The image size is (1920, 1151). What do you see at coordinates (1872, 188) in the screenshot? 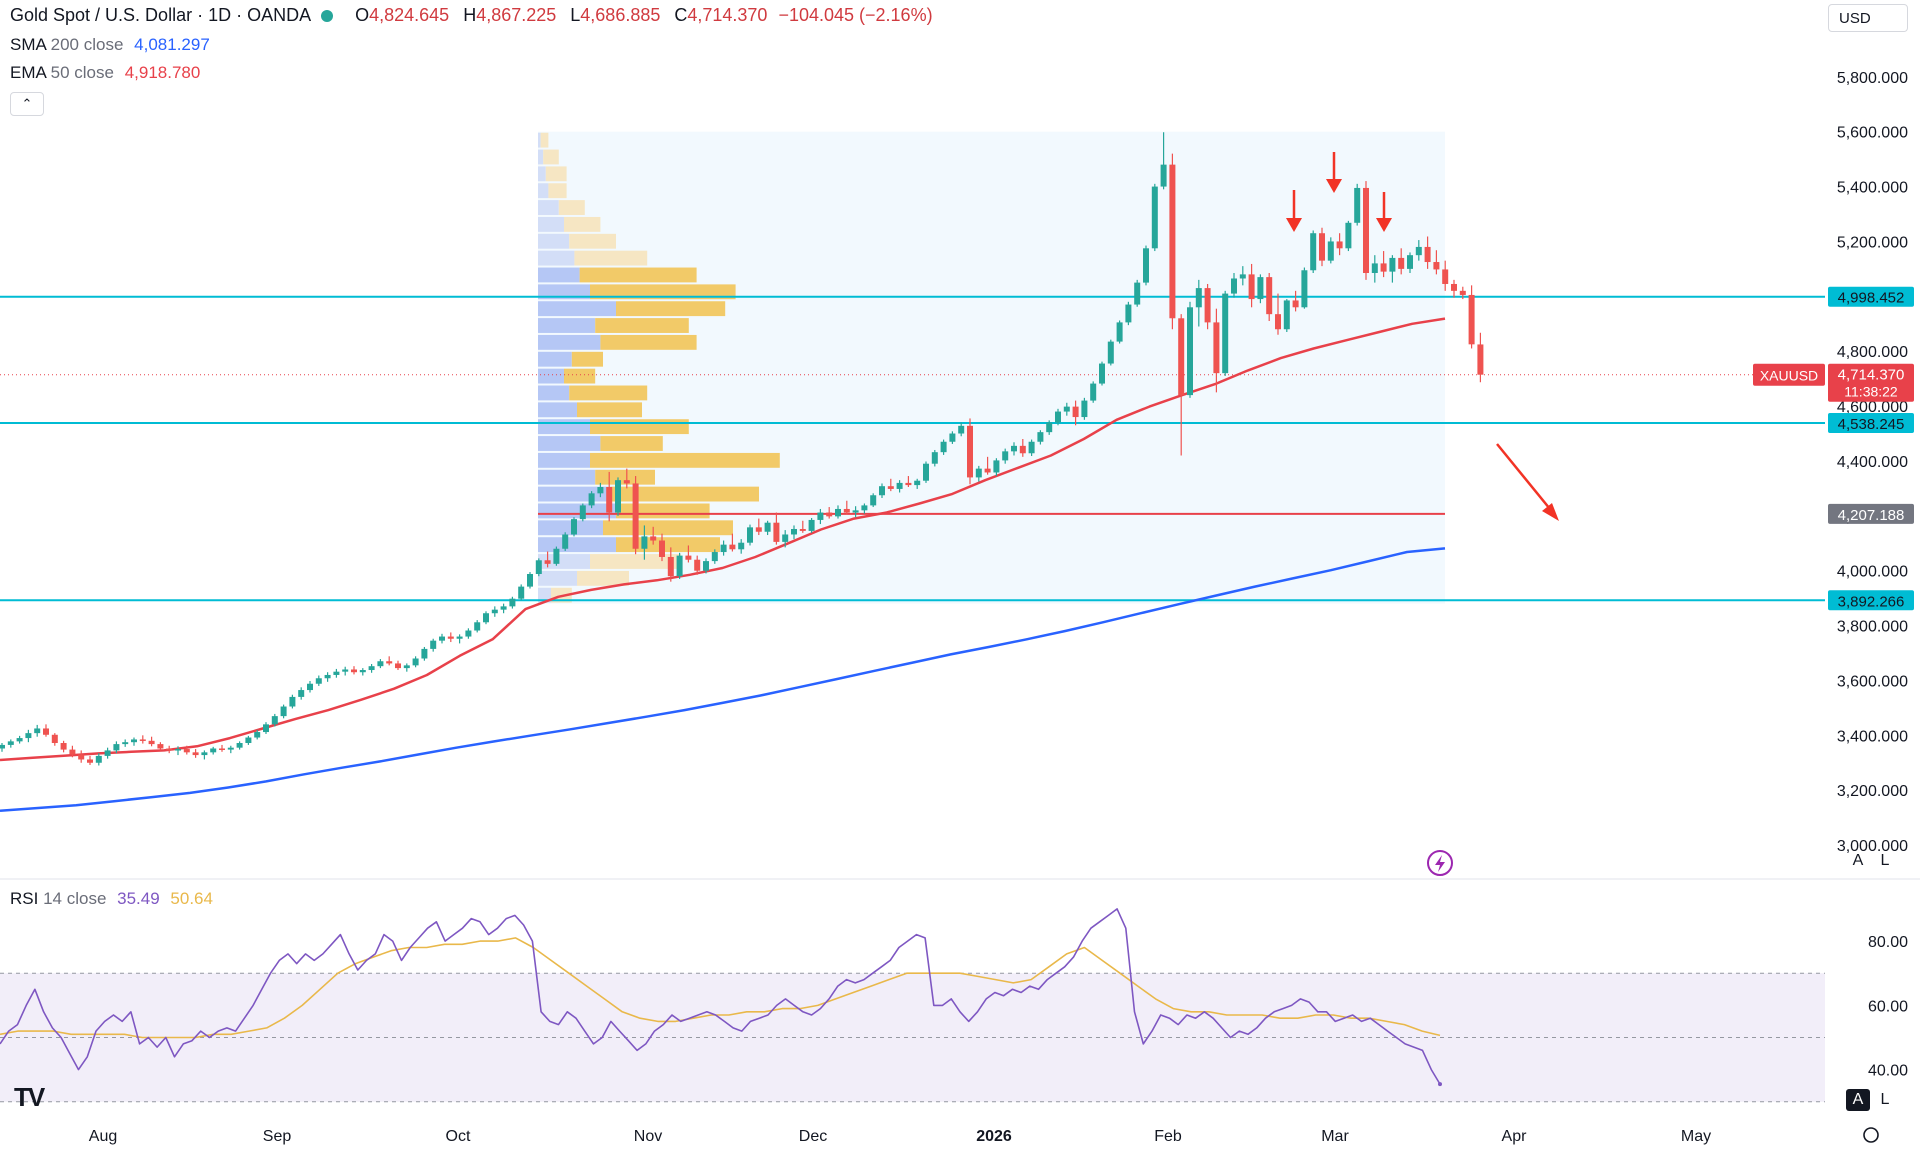
I see `price-tick-label: 5,400.000` at bounding box center [1872, 188].